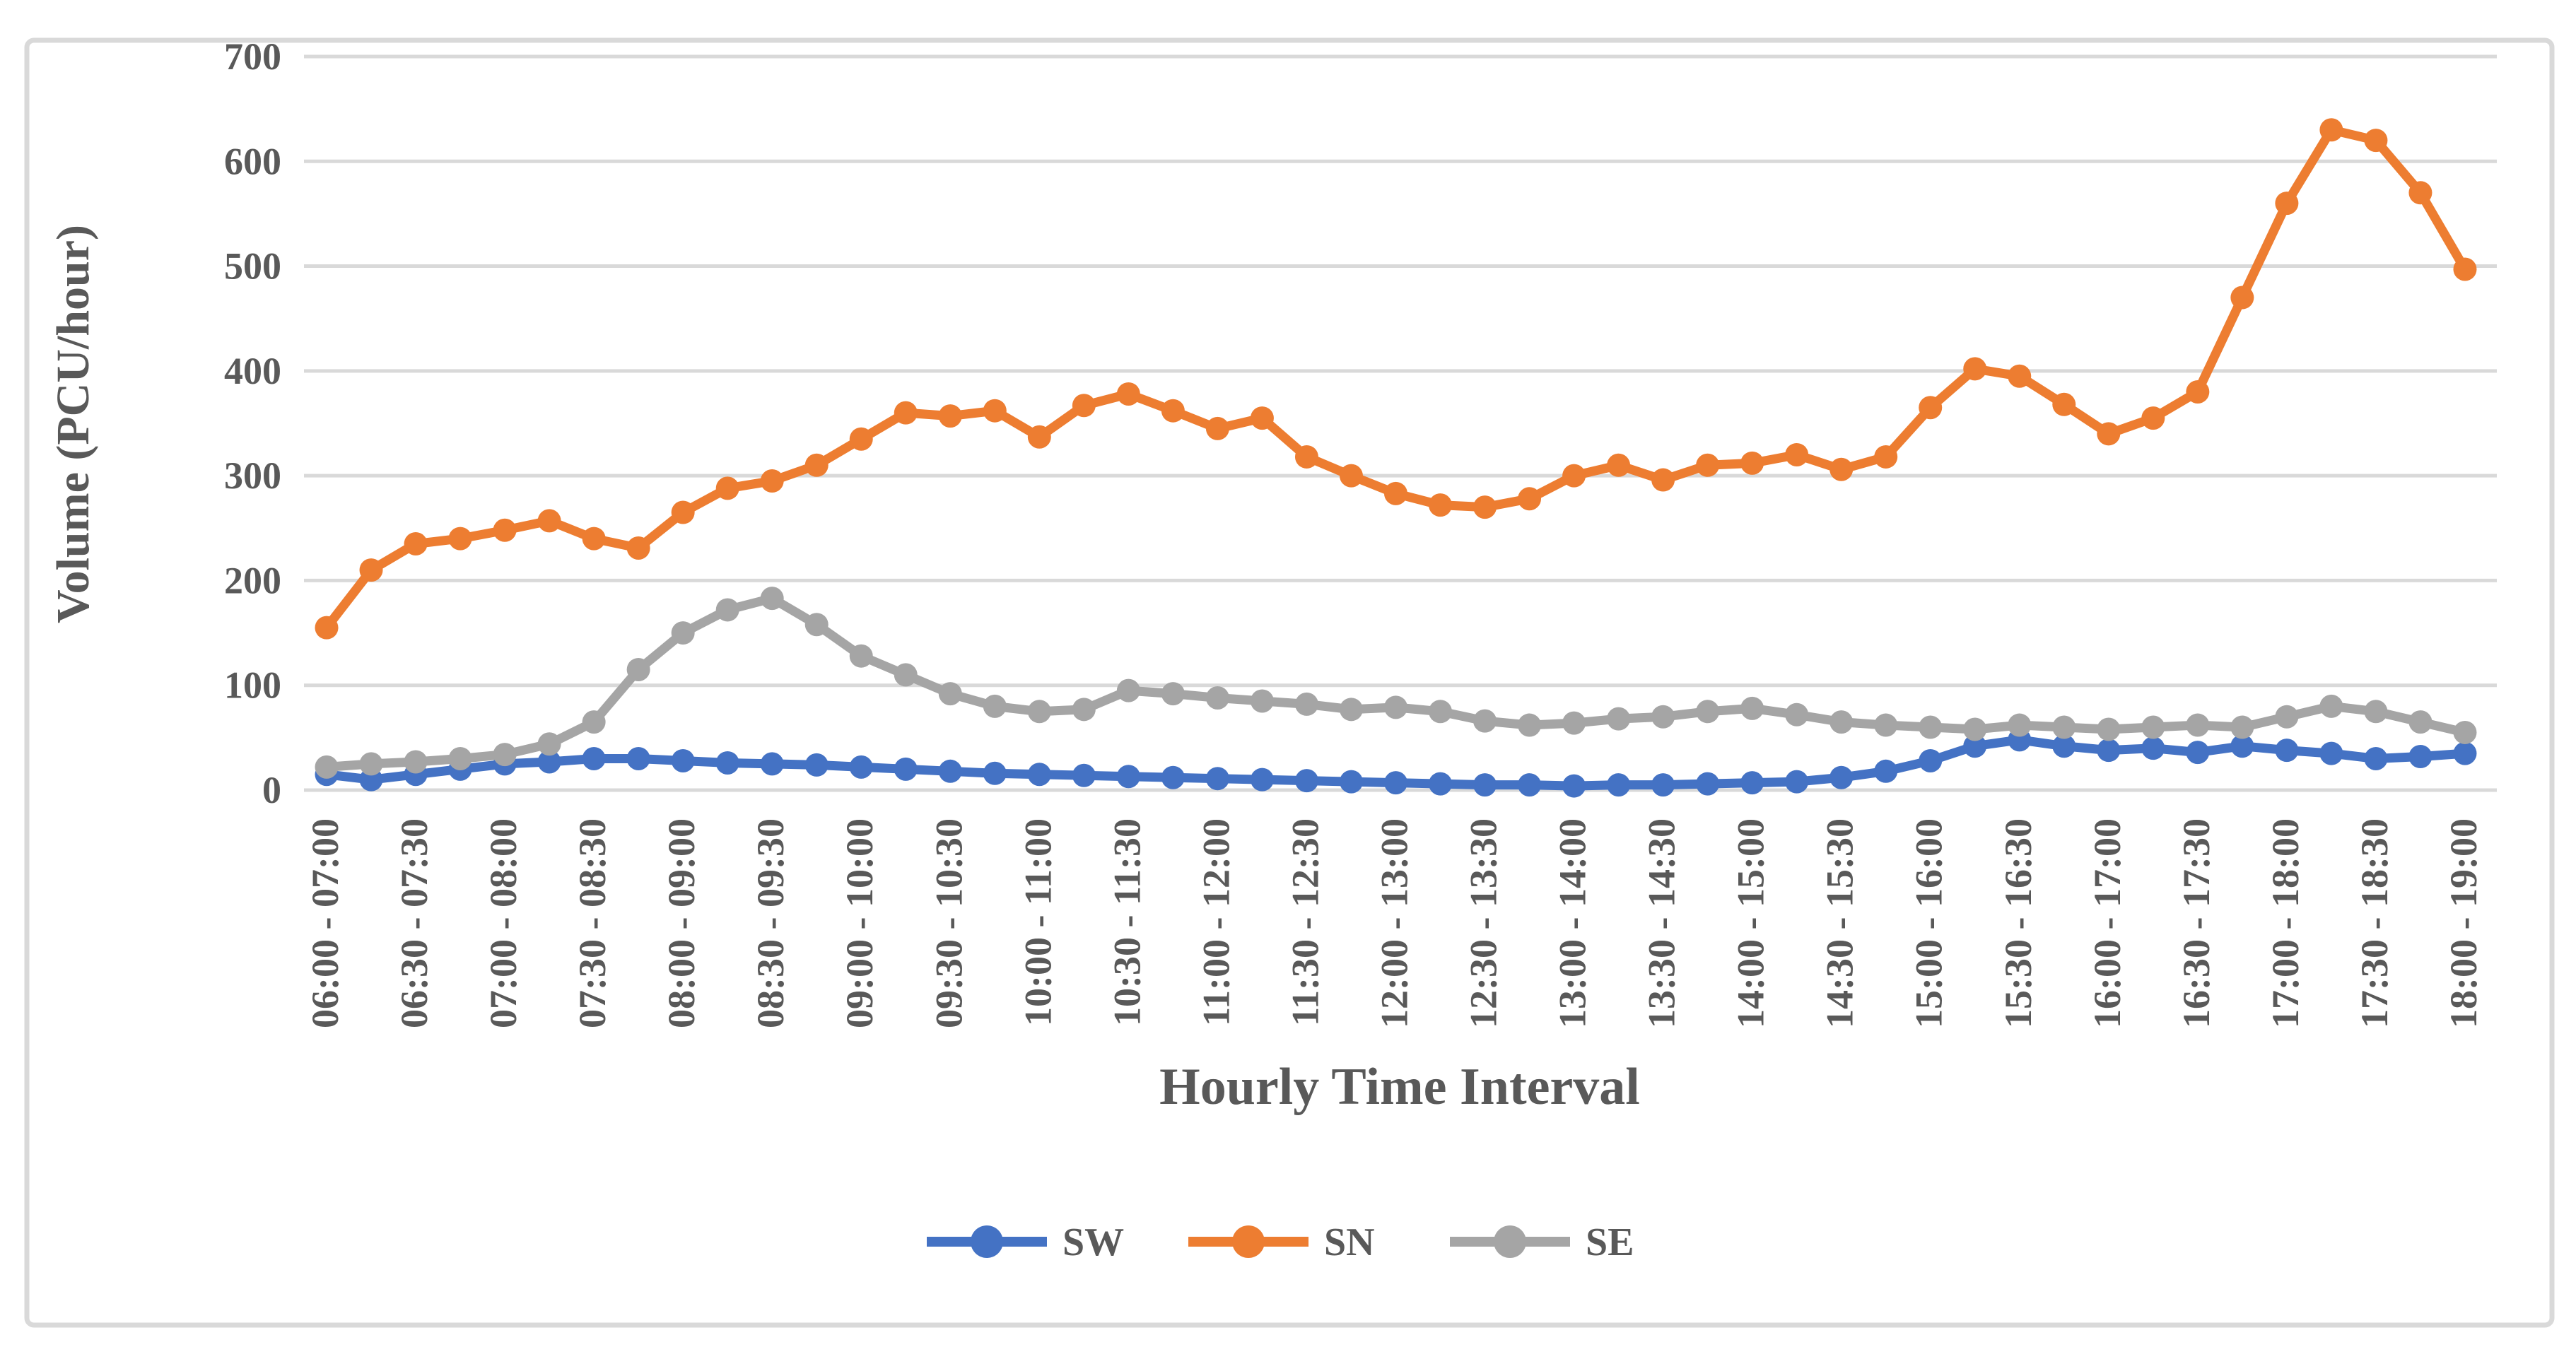  I want to click on x-tick-label: 14:00 - 15:00, so click(1751, 923).